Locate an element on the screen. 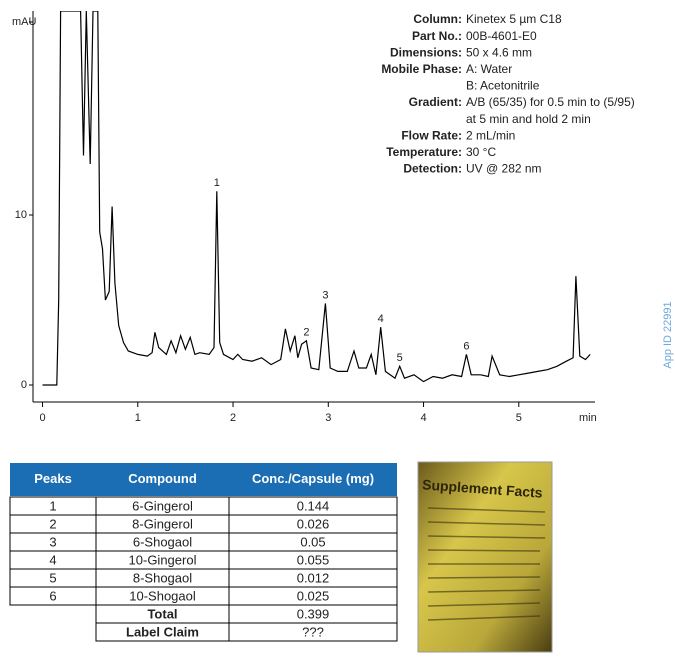  x-tick-label: 0 is located at coordinates (42, 418).